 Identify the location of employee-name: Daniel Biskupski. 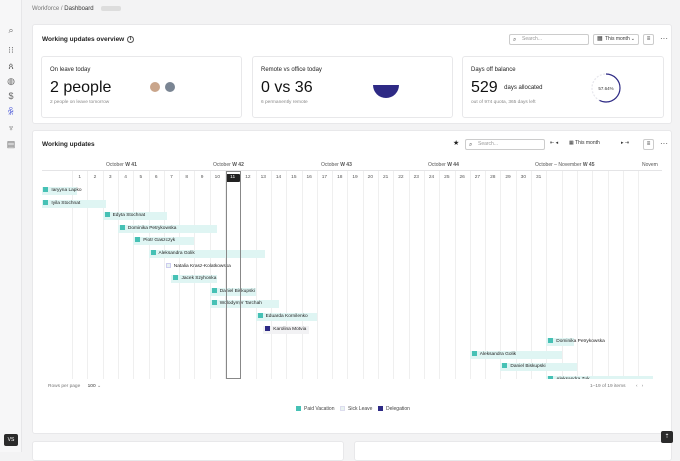
(237, 291).